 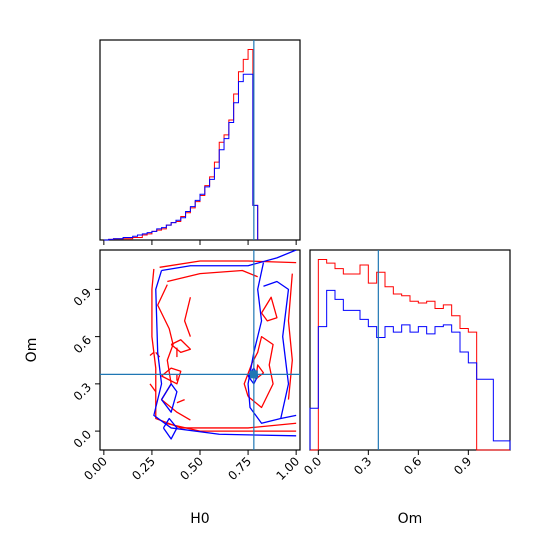 I want to click on hist-om-xtick-label: 0.3, so click(x=362, y=465).